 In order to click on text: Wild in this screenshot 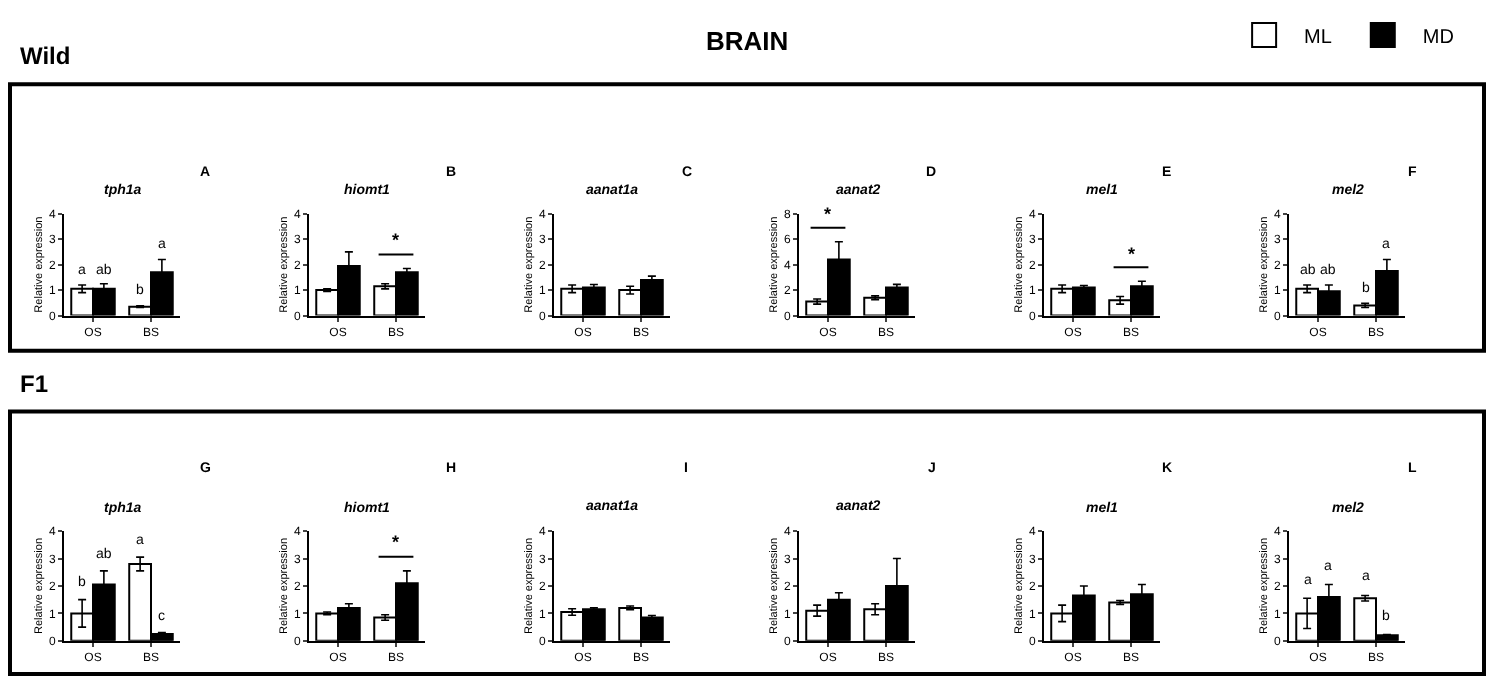, I will do `click(45, 56)`.